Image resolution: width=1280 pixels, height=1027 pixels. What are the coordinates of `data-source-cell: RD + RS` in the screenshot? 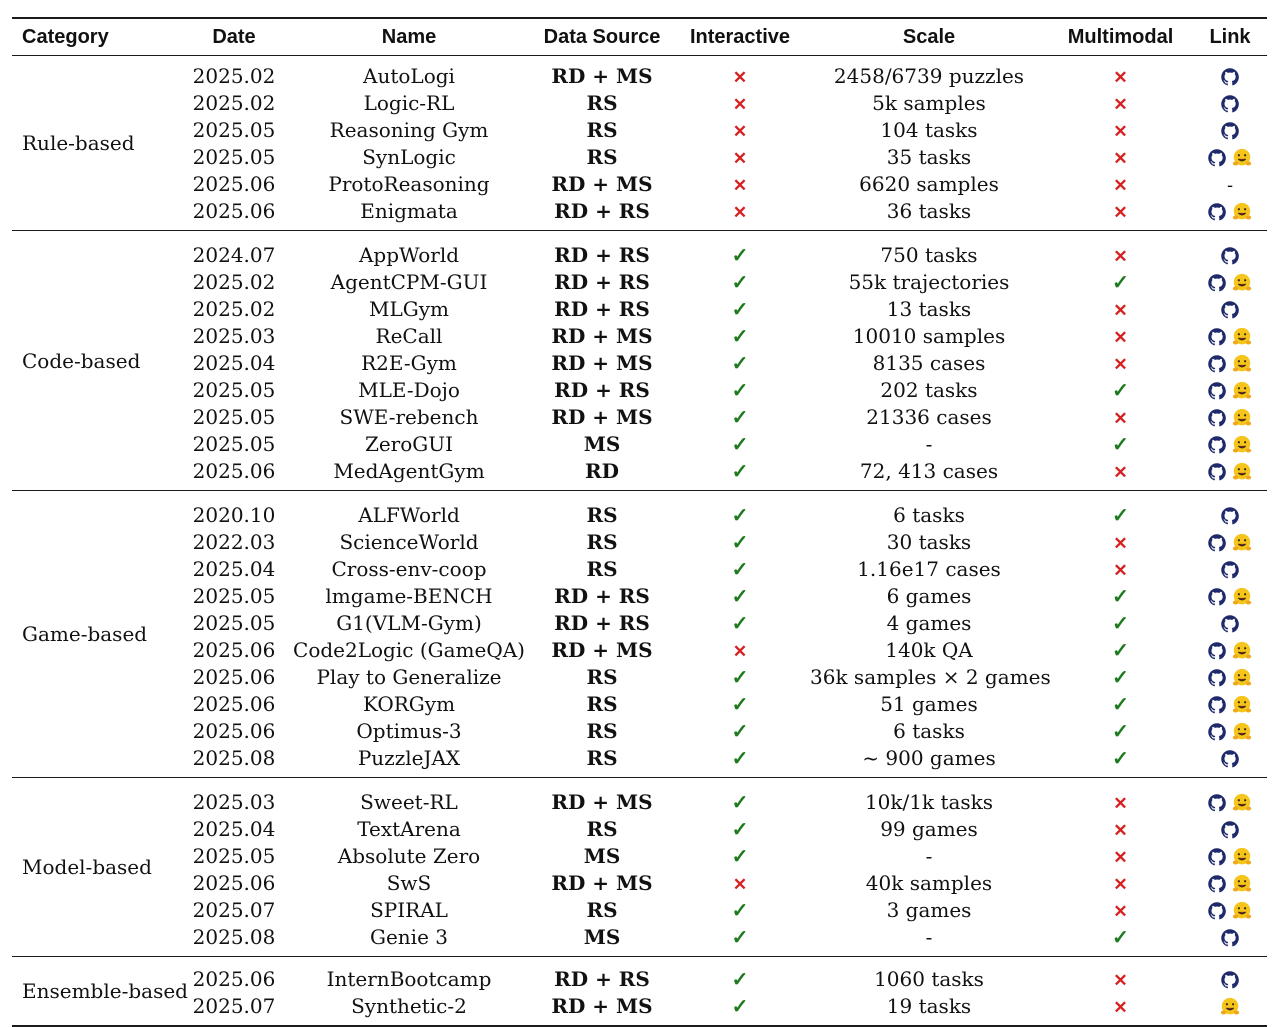 It's located at (602, 622).